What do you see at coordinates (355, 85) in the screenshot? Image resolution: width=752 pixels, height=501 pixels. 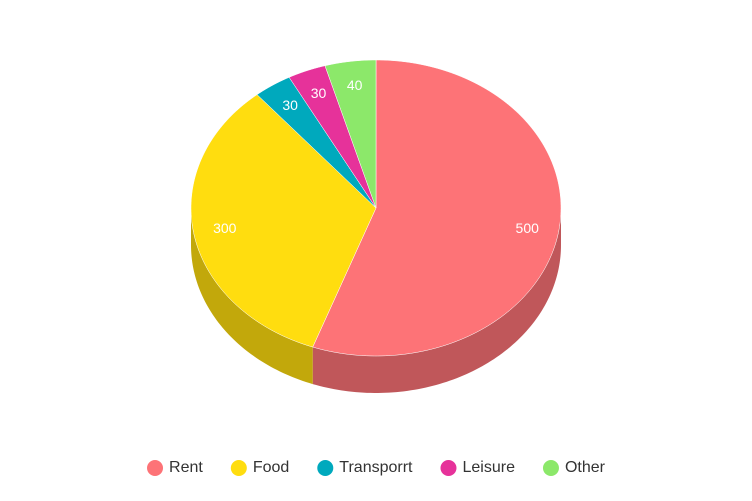 I see `data-label: 40` at bounding box center [355, 85].